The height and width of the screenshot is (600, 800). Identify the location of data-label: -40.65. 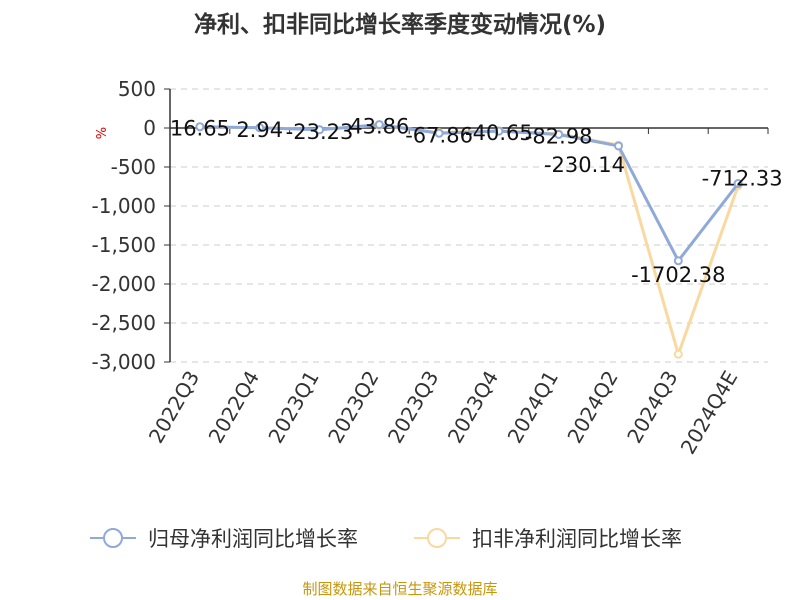
(499, 133).